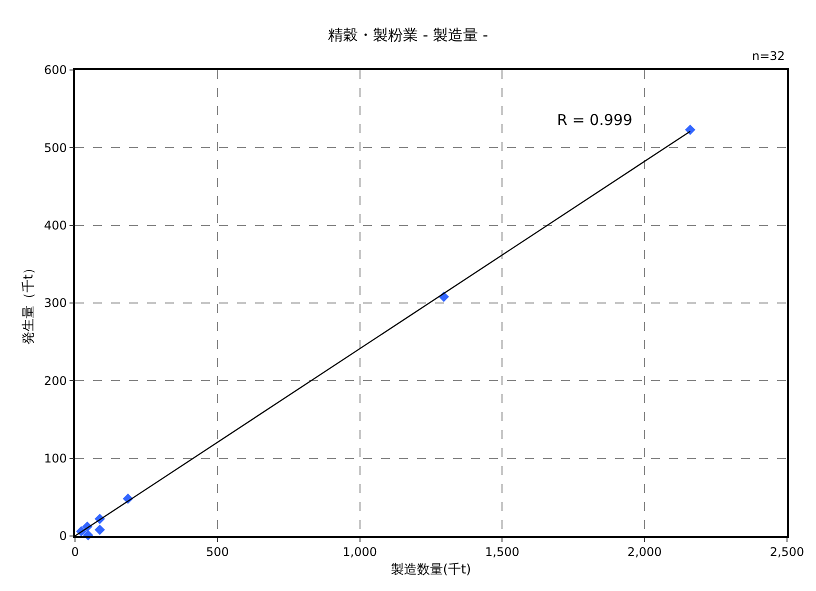 This screenshot has height=591, width=816. Describe the element at coordinates (431, 570) in the screenshot. I see `x-axis-title: 製造数量(千t)` at that location.